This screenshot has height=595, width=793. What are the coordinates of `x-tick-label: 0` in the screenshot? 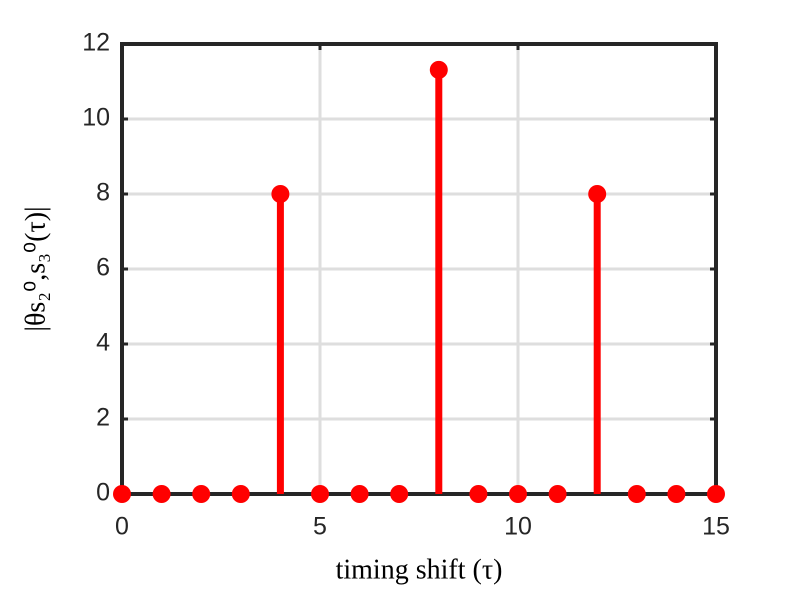 It's located at (122, 527).